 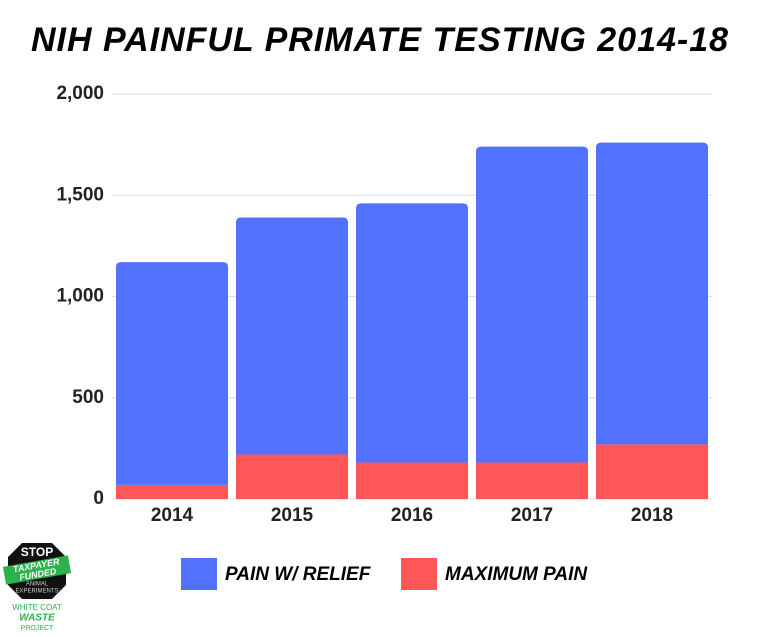 What do you see at coordinates (37, 552) in the screenshot?
I see `logo-text: STOP` at bounding box center [37, 552].